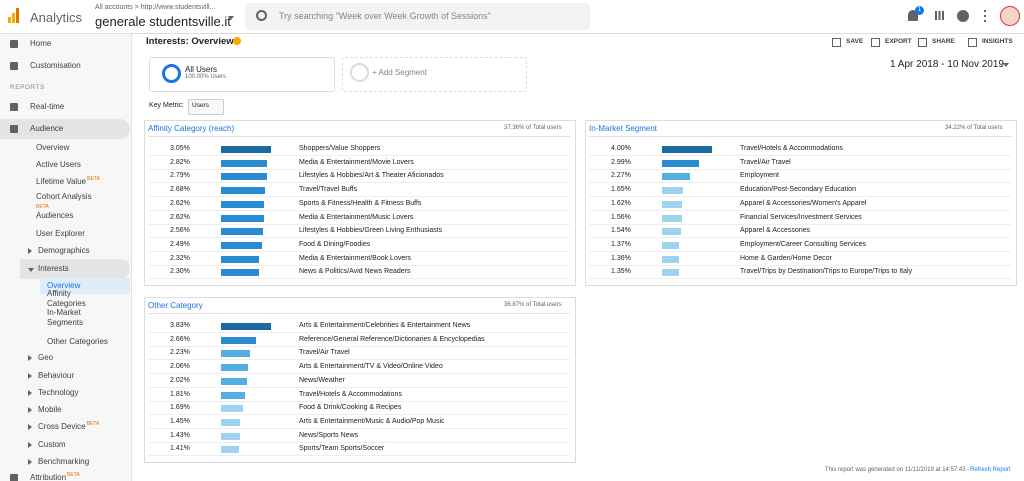  Describe the element at coordinates (56, 375) in the screenshot. I see `nav-item: Behaviour` at that location.